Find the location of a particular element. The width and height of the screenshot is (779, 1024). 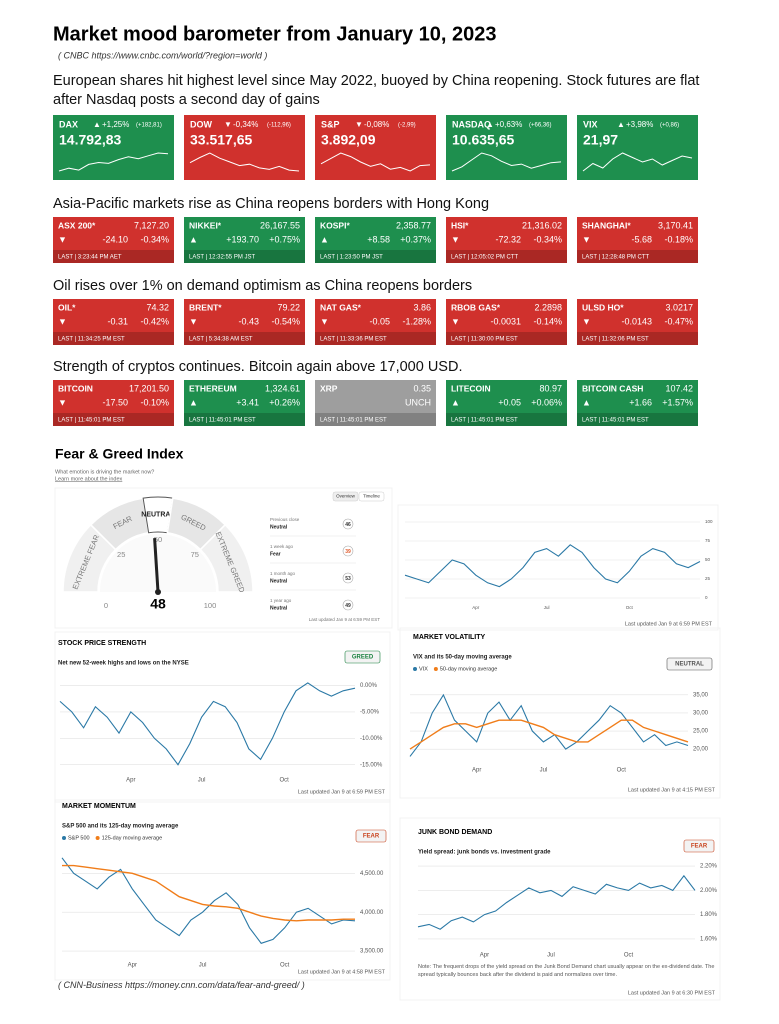

chart-updated: Last updated Jan 9 at 6:30 PM EST is located at coordinates (672, 993).